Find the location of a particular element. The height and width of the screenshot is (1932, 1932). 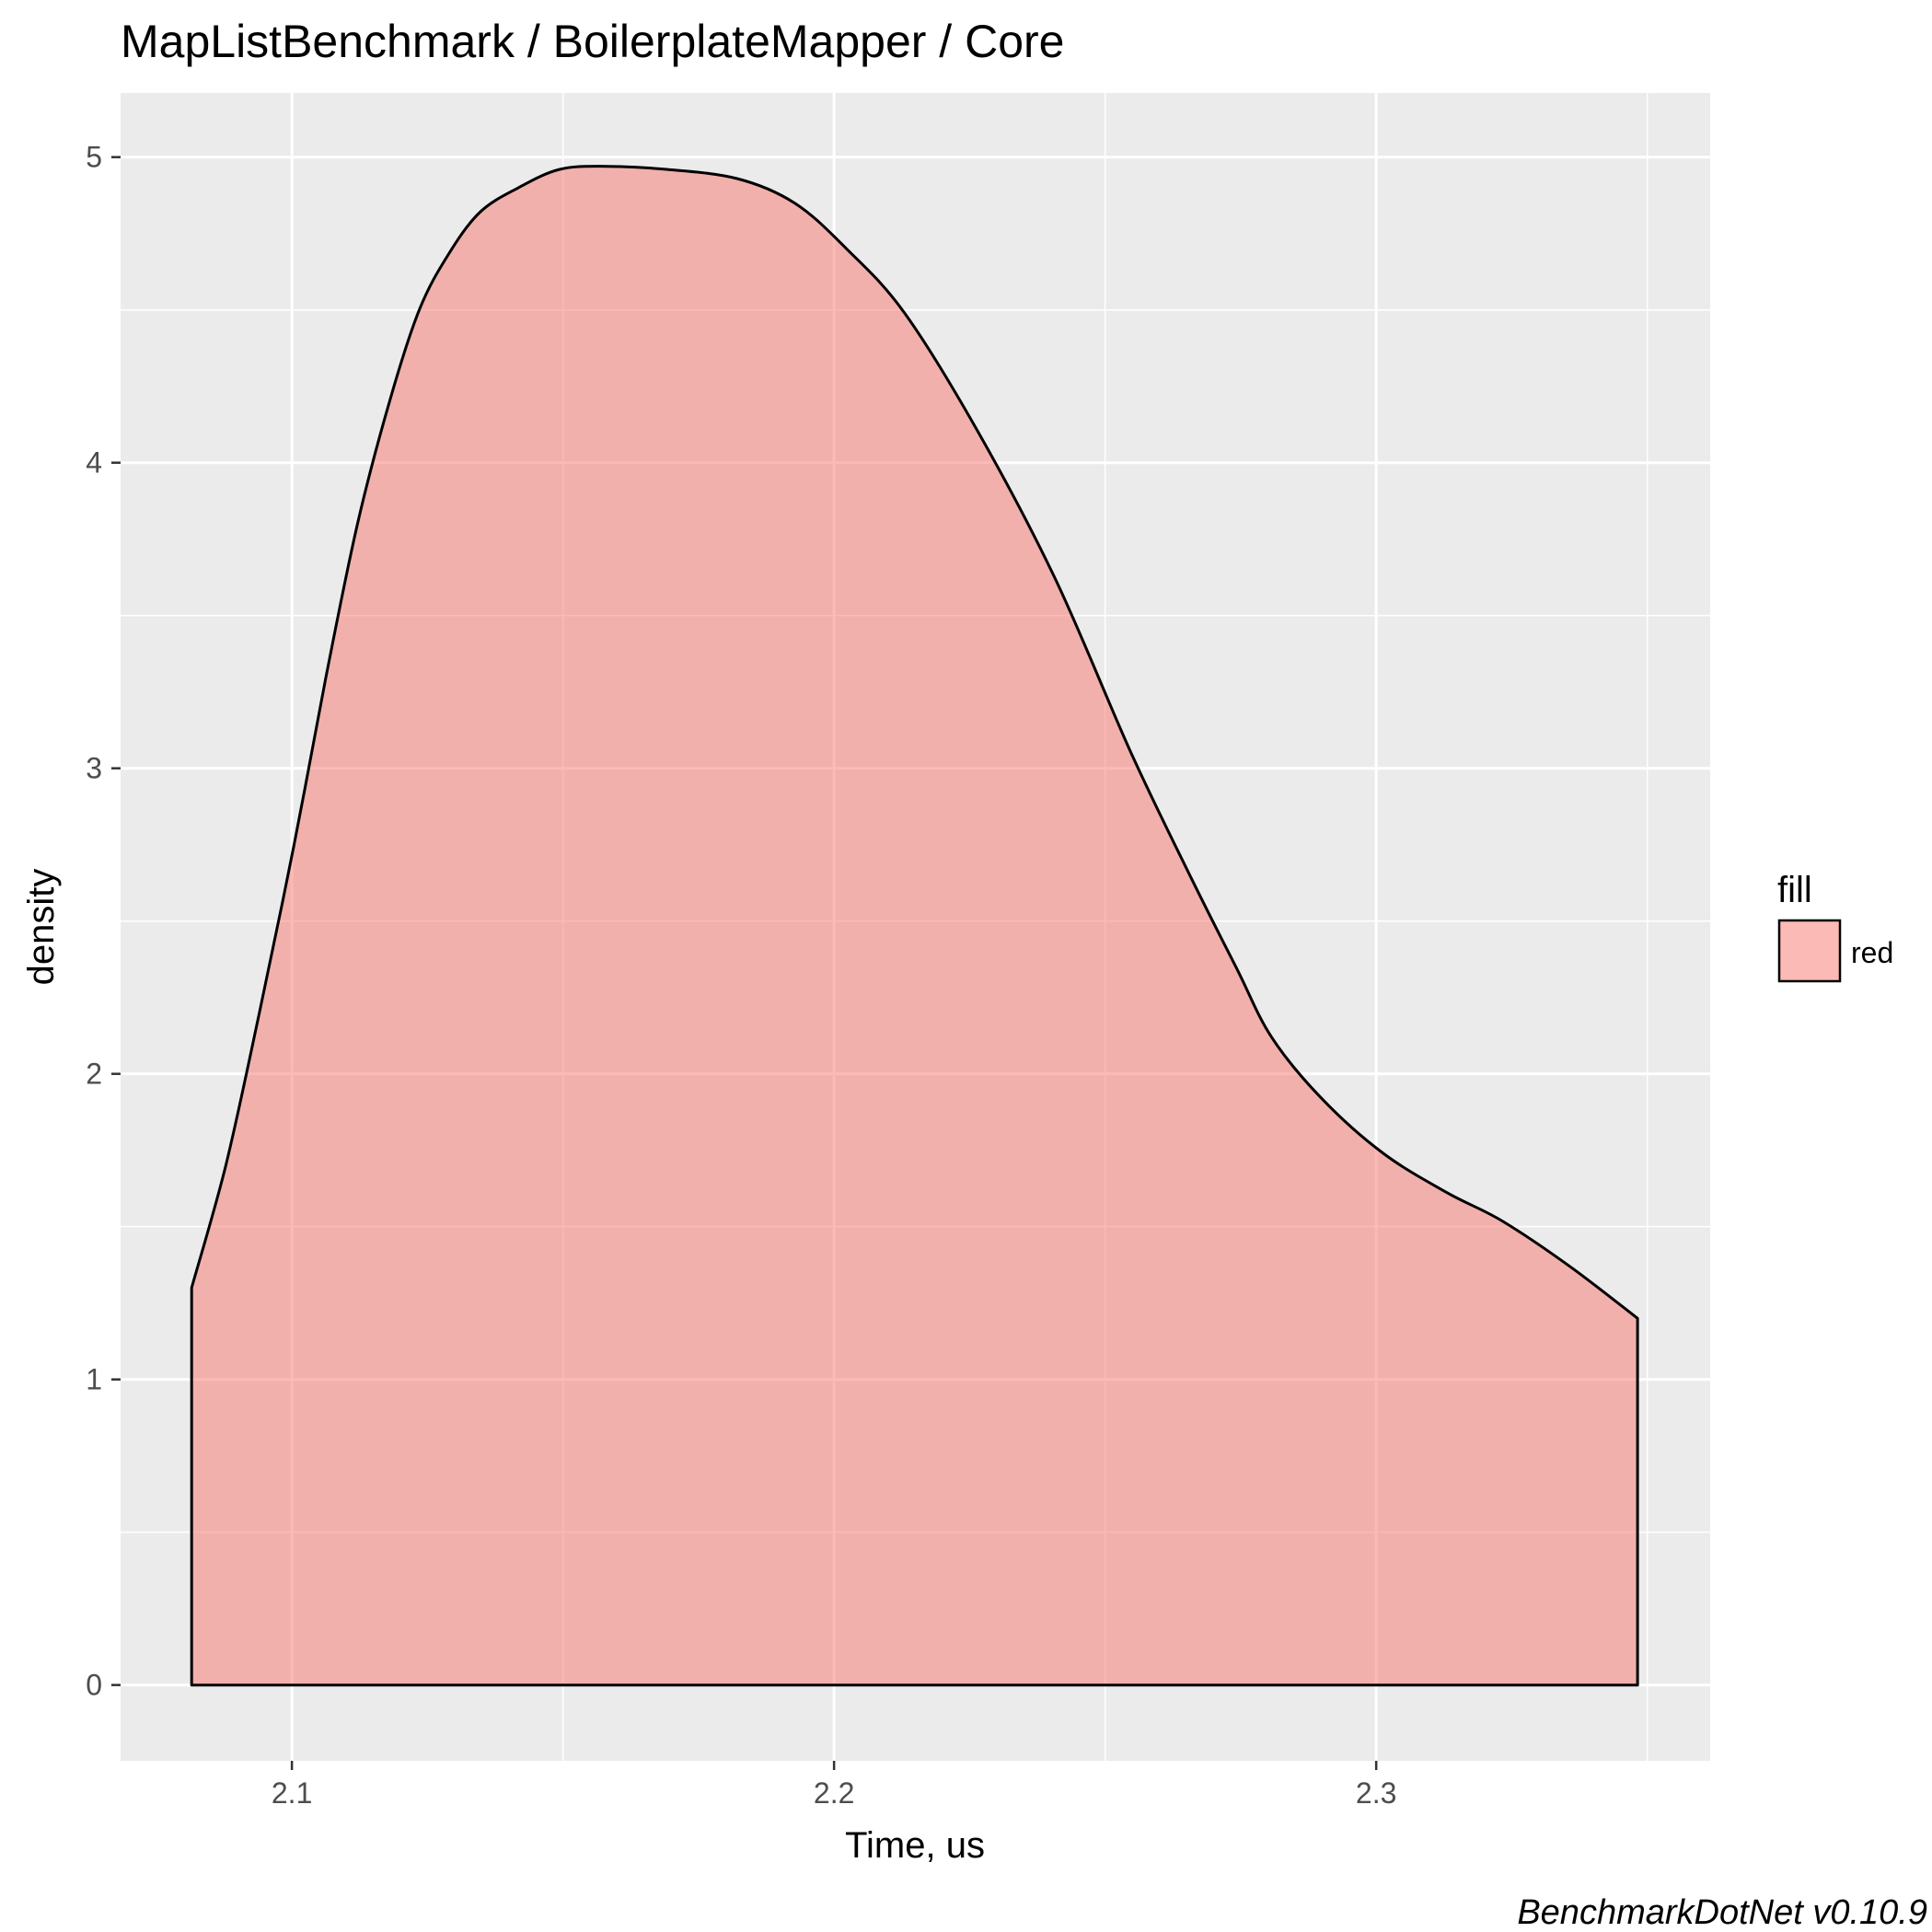

y-tick-label: 2 is located at coordinates (94, 1075).